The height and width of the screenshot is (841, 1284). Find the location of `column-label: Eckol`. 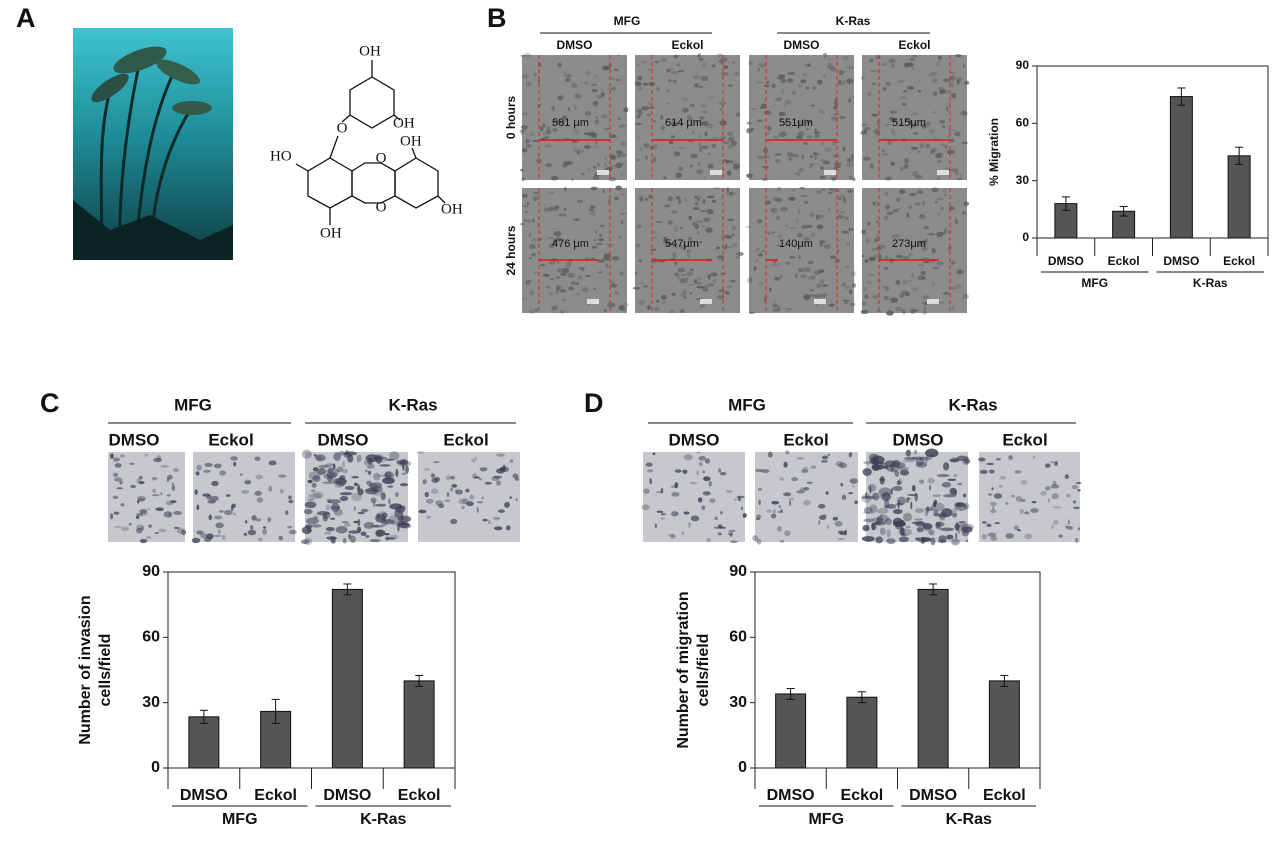

column-label: Eckol is located at coordinates (914, 45).